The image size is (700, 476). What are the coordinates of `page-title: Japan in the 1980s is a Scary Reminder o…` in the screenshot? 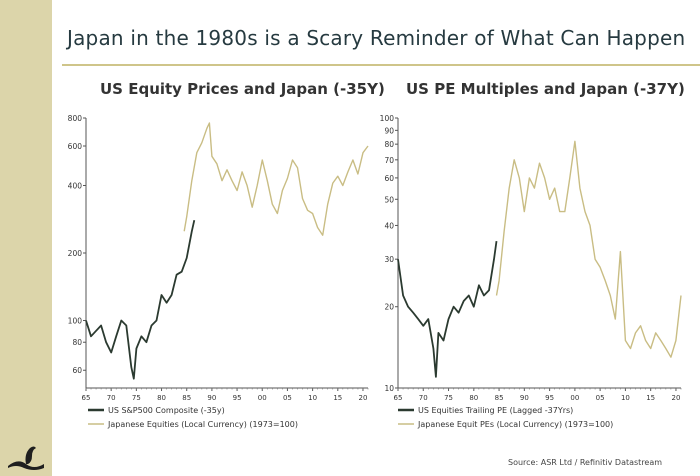 It's located at (376, 38).